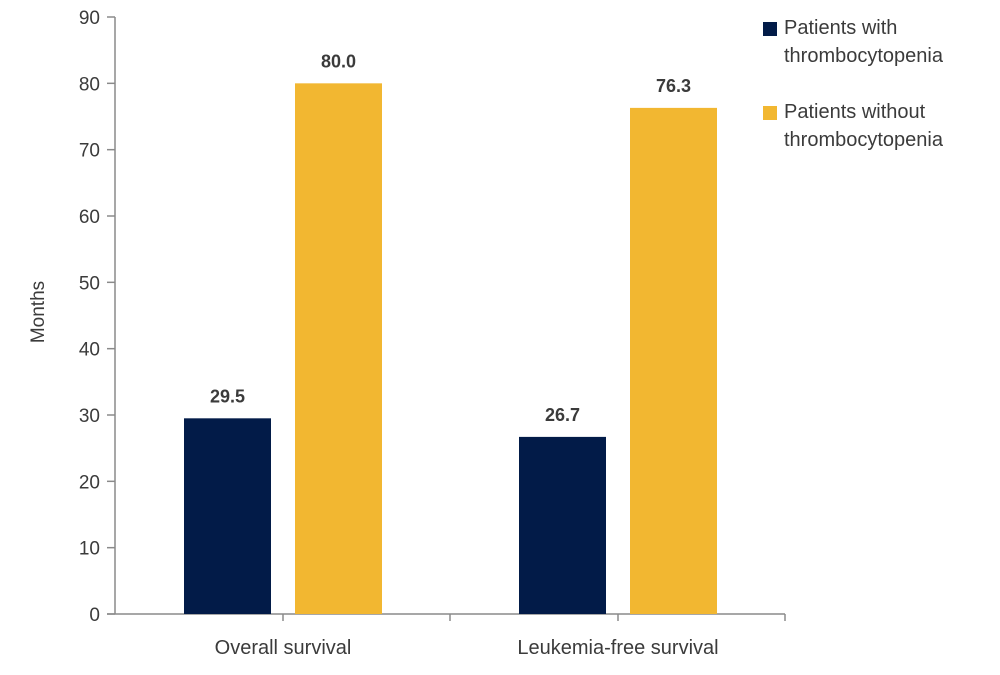  I want to click on x-category-label: Overall survival, so click(283, 648).